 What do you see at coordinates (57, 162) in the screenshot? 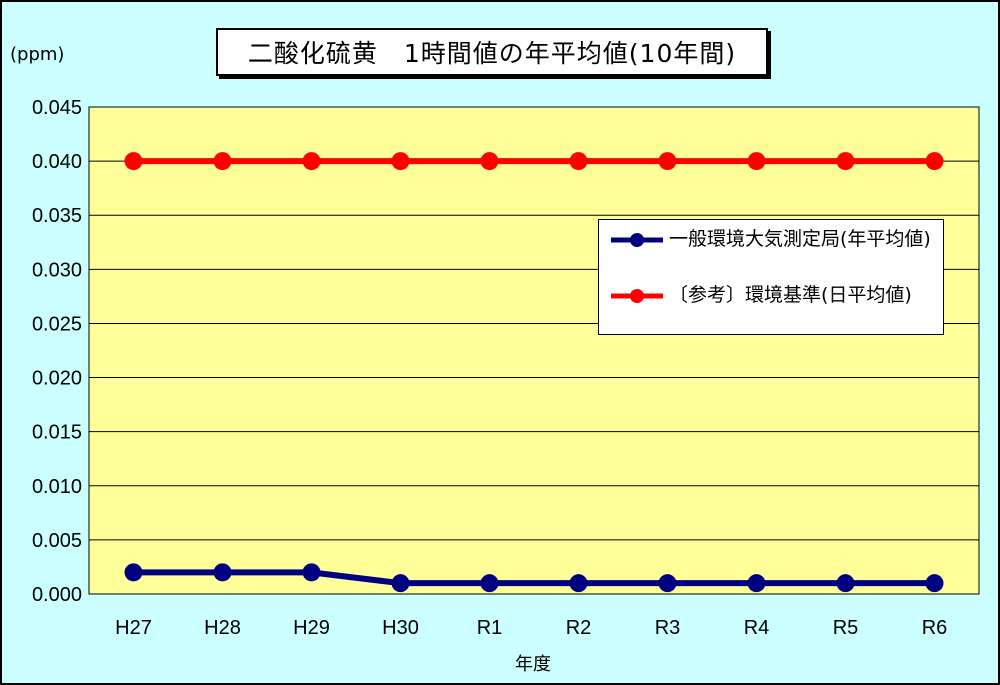
I see `y-tick-label: 0.040` at bounding box center [57, 162].